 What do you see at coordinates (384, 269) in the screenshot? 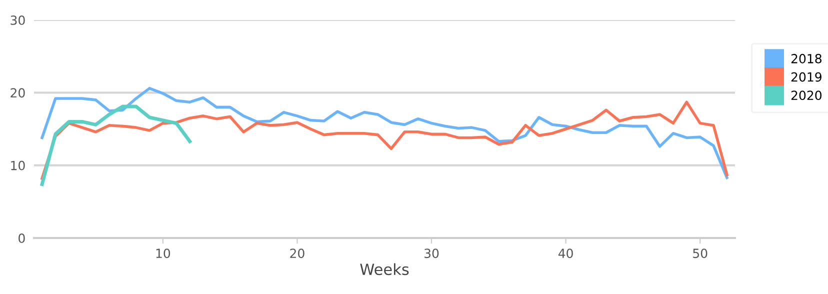
I see `x-axis-title: Weeks` at bounding box center [384, 269].